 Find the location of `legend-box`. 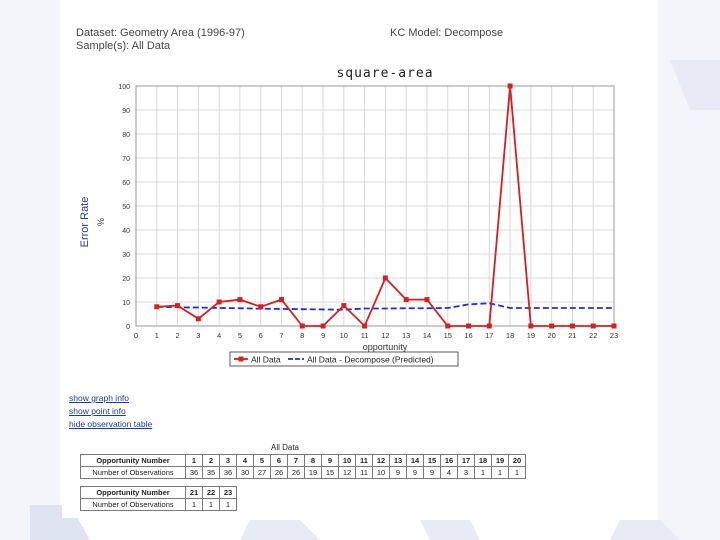

legend-box is located at coordinates (344, 359).